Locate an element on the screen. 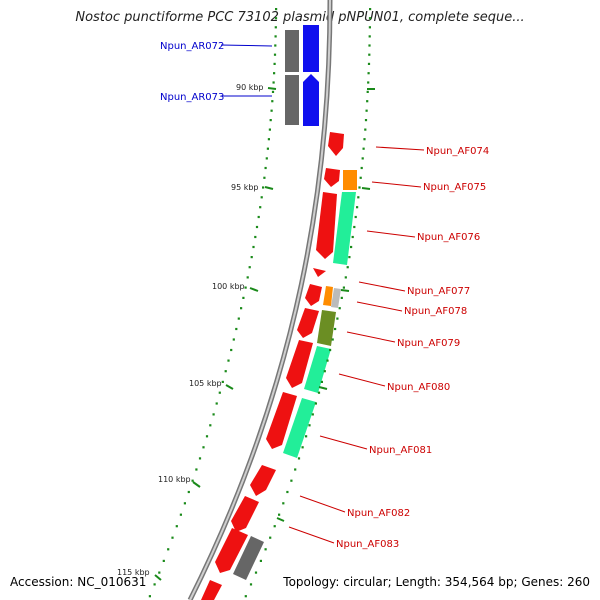 This screenshot has height=600, width=600. gene-label: Npun_AF076 is located at coordinates (448, 237).